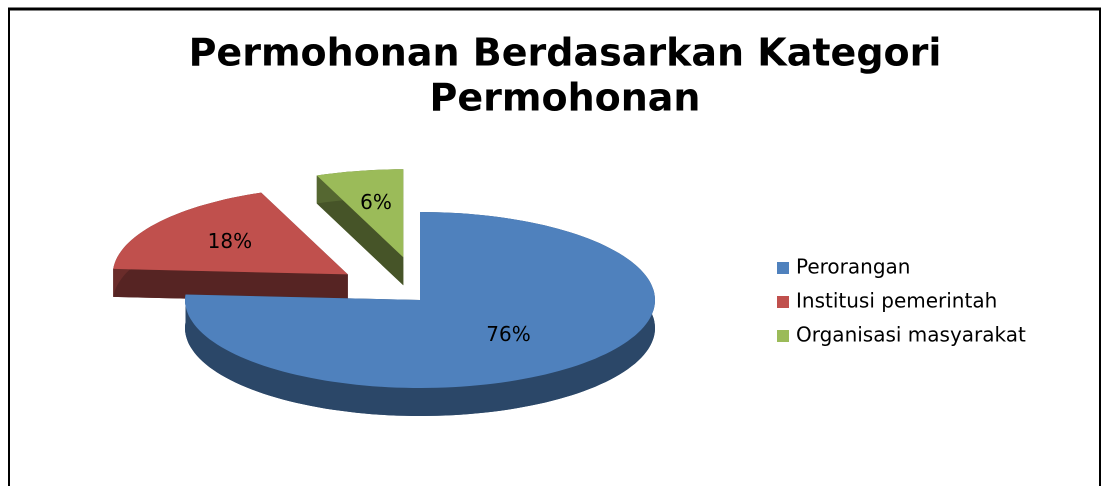  What do you see at coordinates (230, 241) in the screenshot?
I see `data-label: 18%` at bounding box center [230, 241].